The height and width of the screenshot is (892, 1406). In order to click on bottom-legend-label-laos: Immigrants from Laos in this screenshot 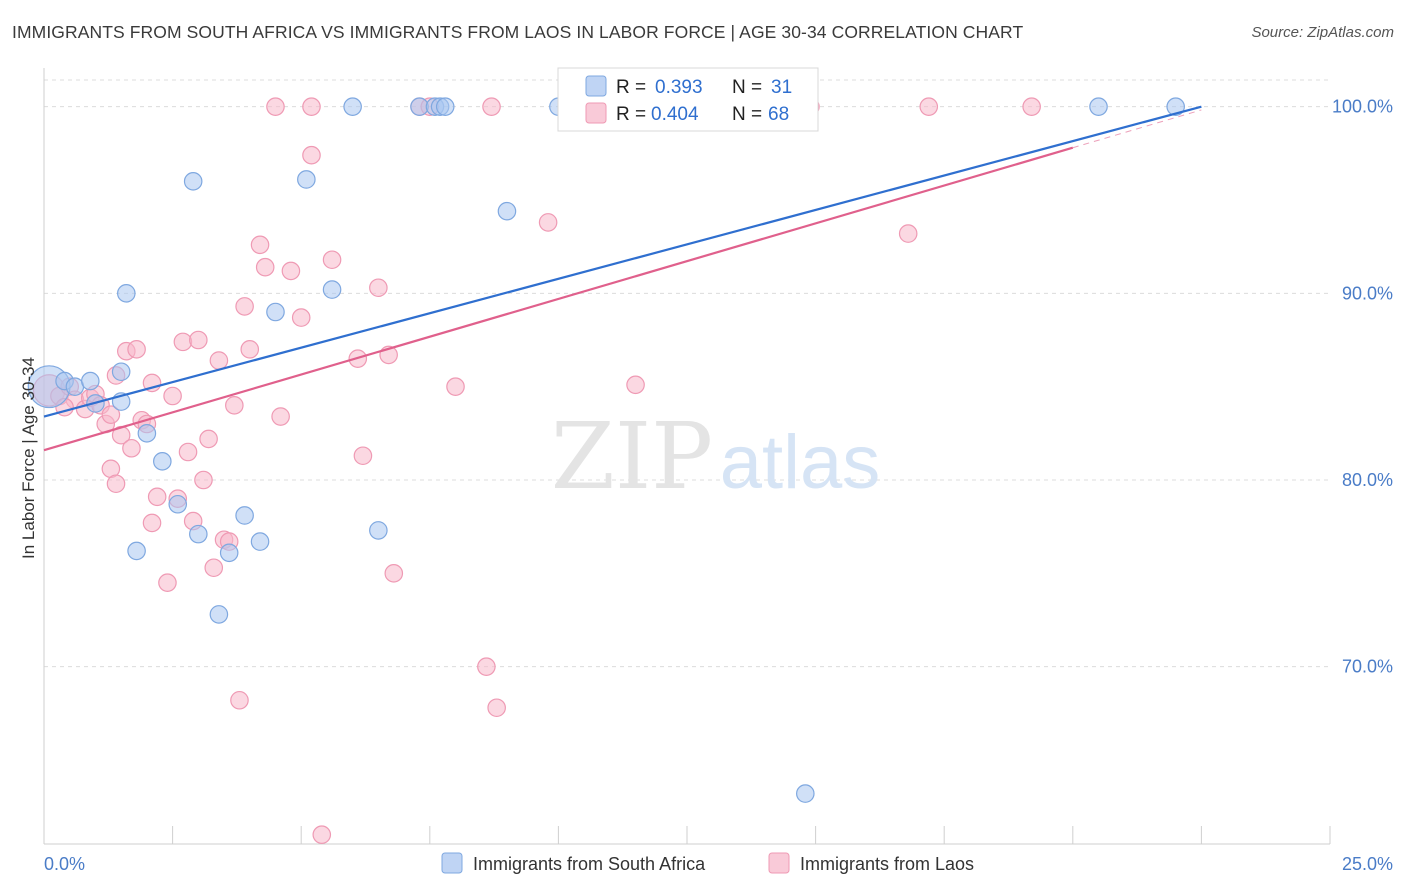, I will do `click(887, 864)`.